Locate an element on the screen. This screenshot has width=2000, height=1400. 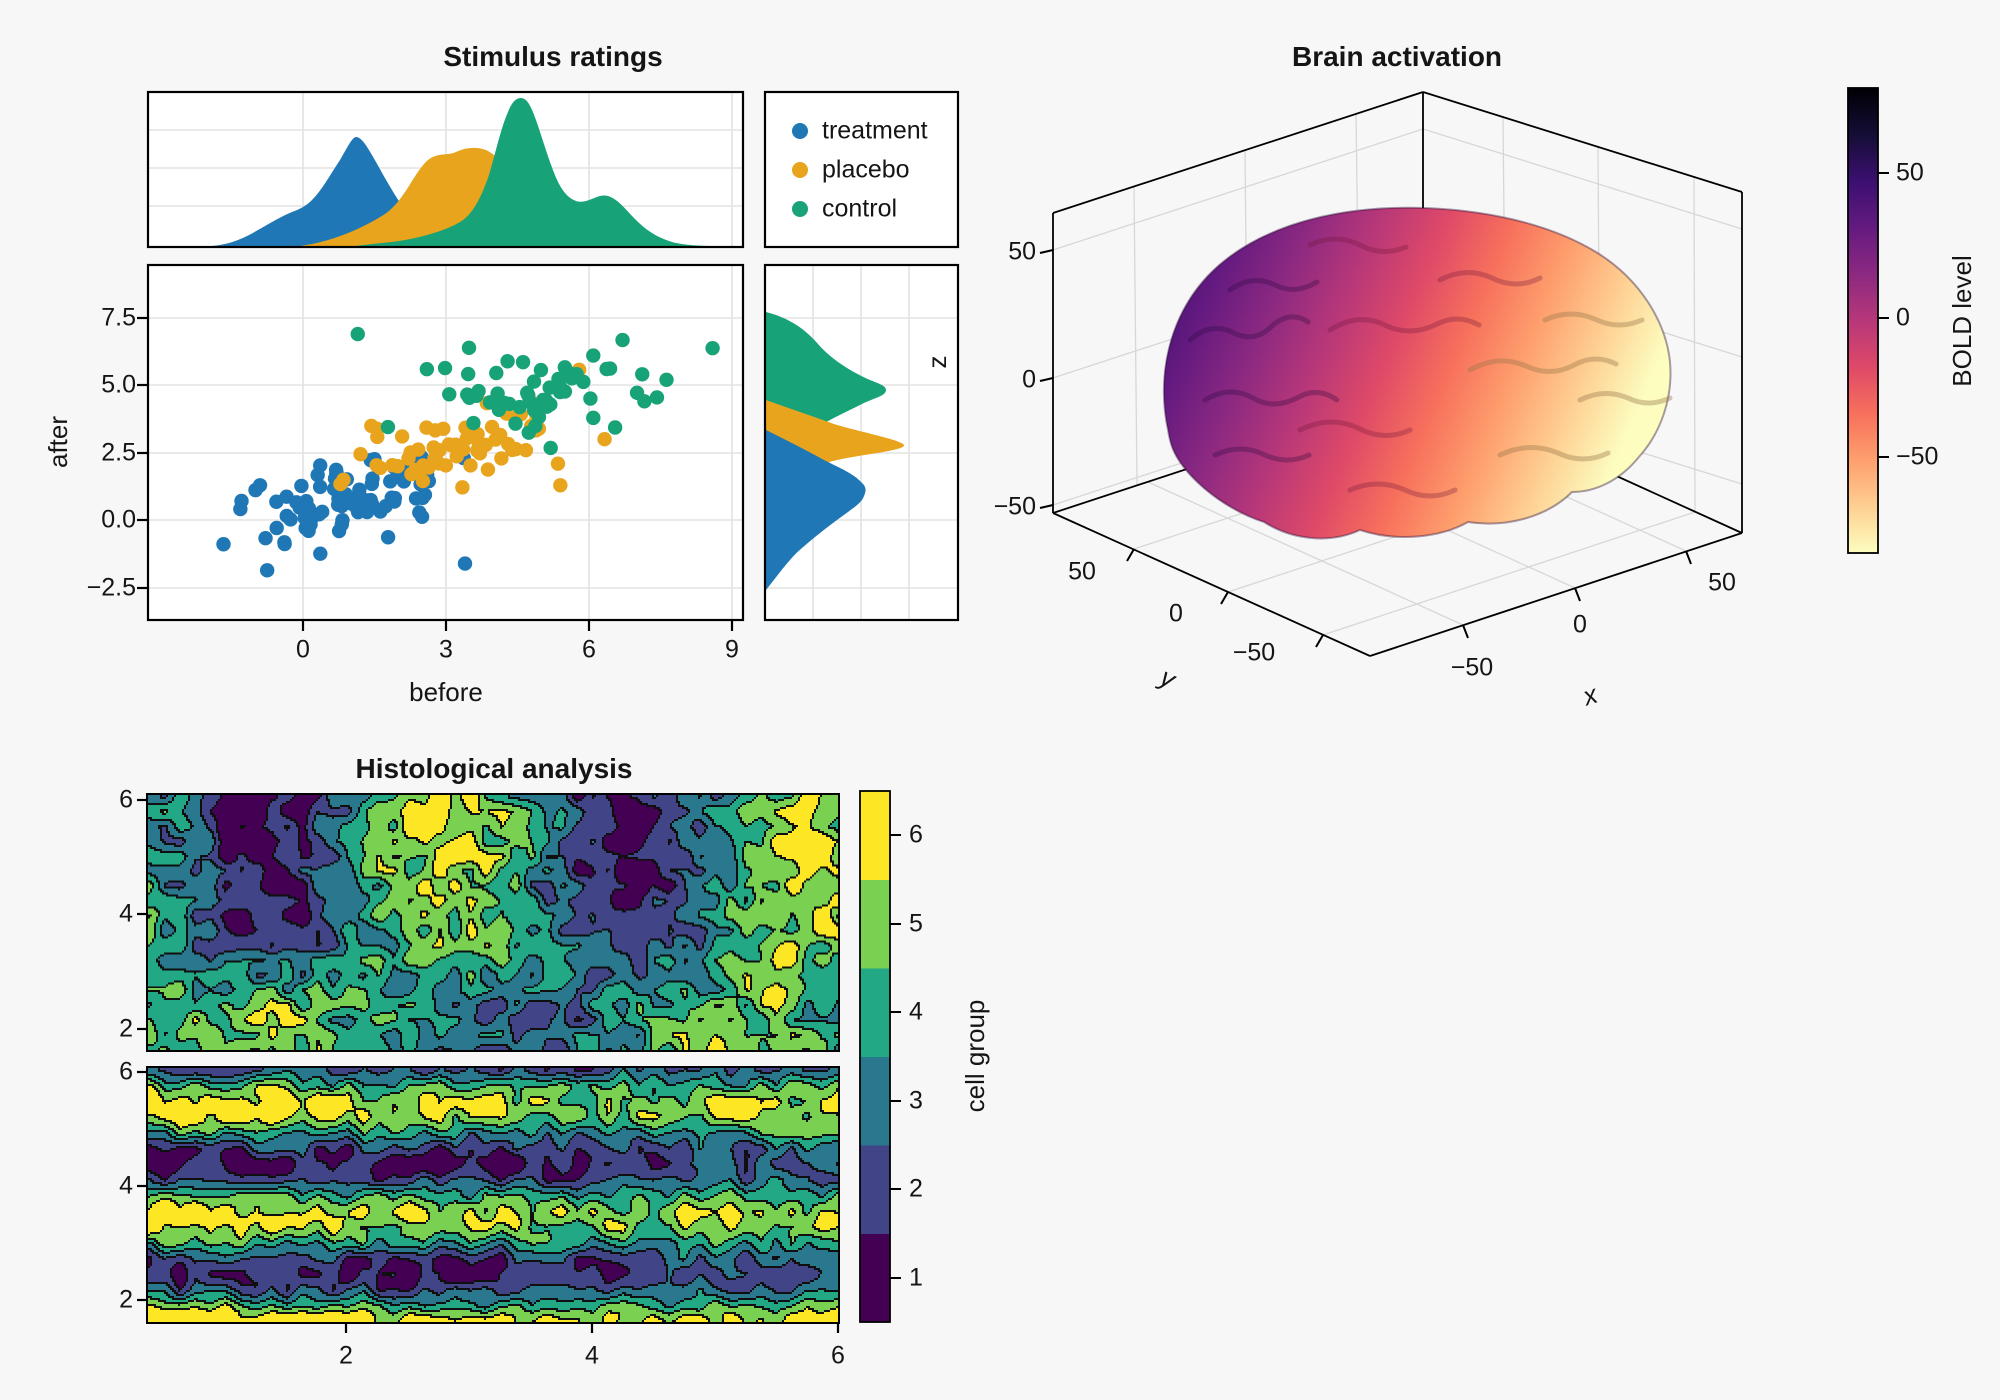
brain-blob is located at coordinates (1417, 373).